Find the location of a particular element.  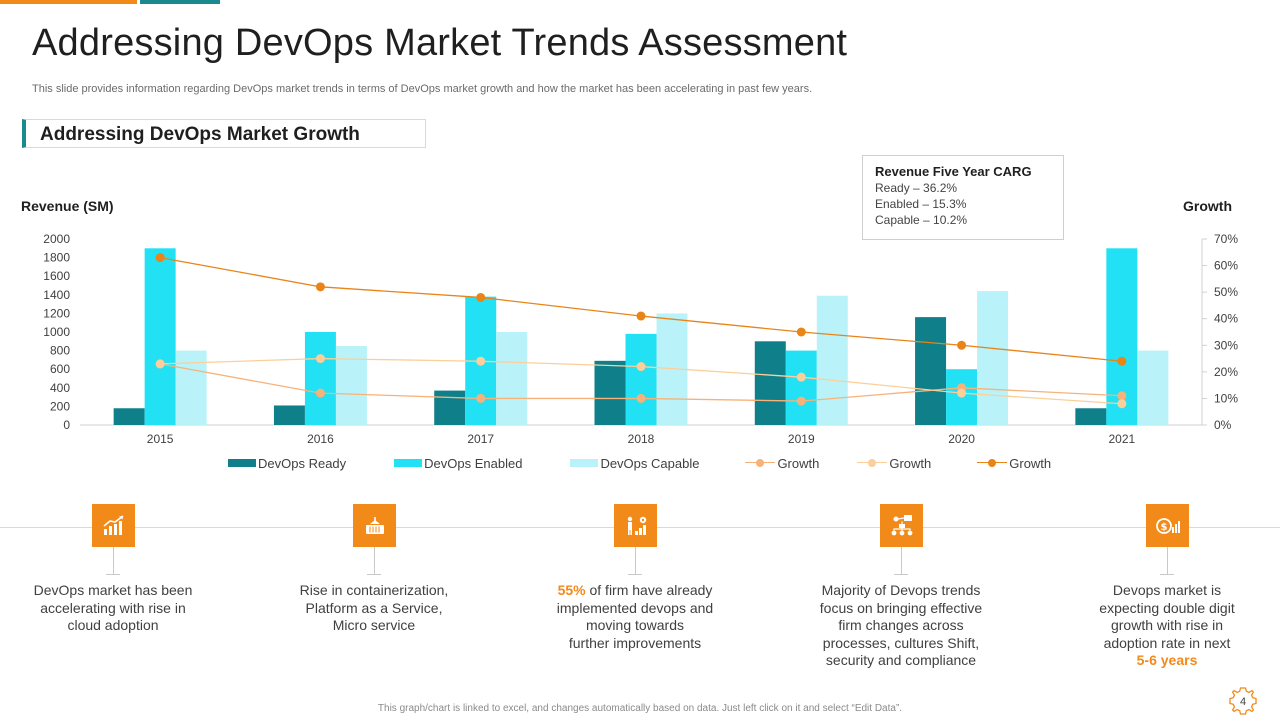

y2-tick-label: 10% is located at coordinates (1226, 398).